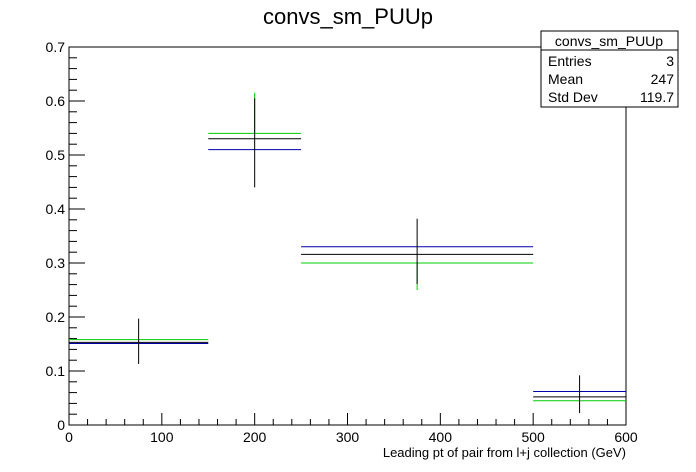 The height and width of the screenshot is (472, 696). Describe the element at coordinates (56, 209) in the screenshot. I see `y-tick-label: 0.4` at that location.